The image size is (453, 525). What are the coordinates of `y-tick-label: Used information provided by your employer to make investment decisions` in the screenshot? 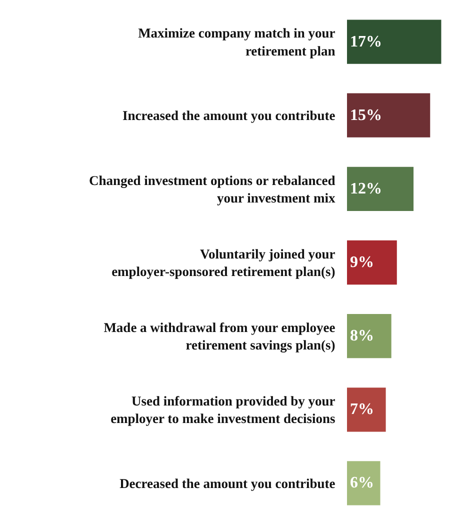 It's located at (223, 410).